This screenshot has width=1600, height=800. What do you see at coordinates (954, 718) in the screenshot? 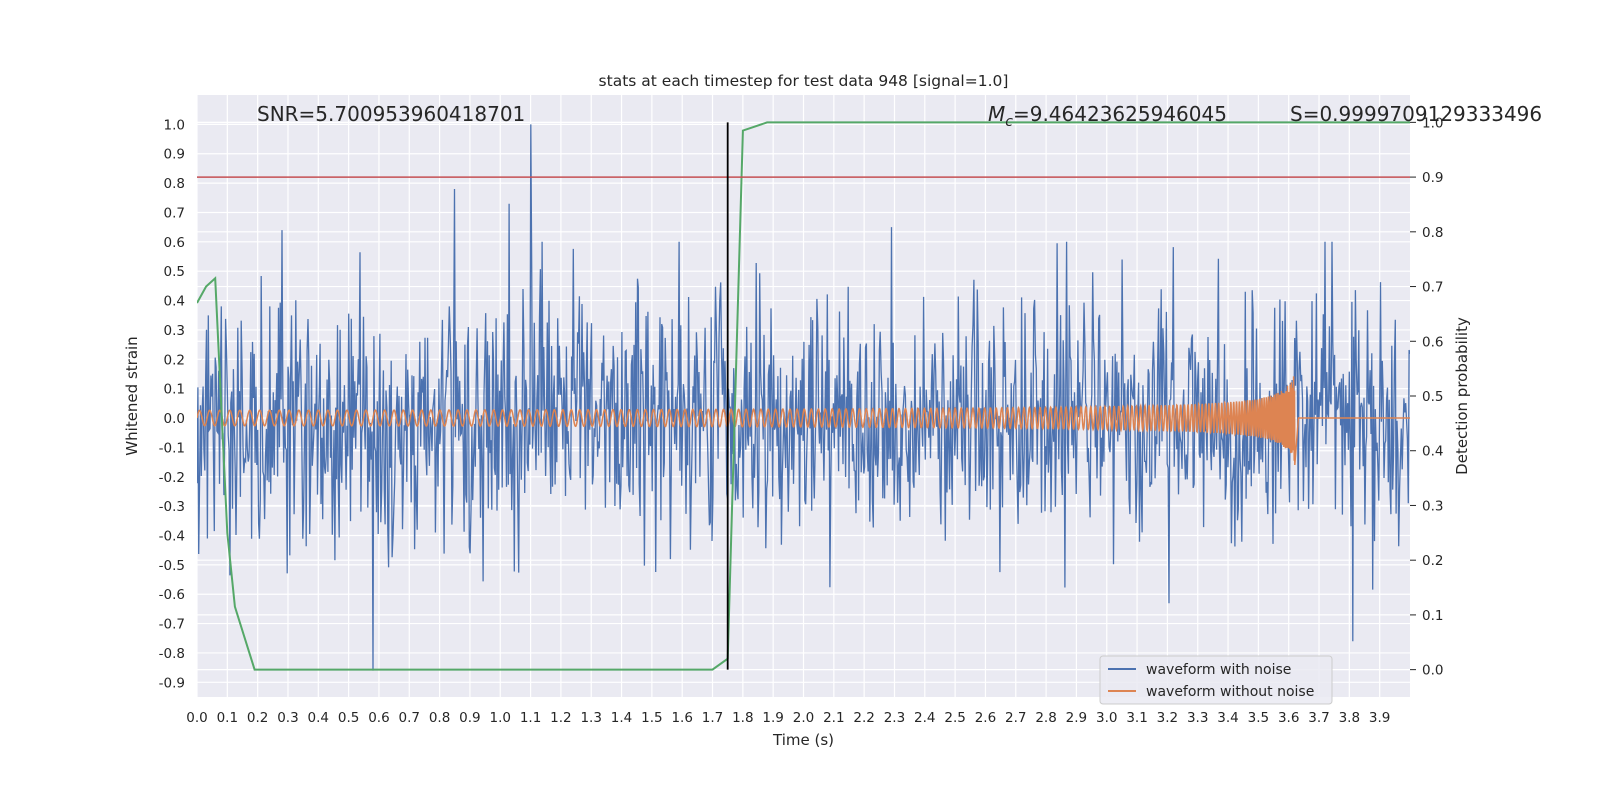
I see `x-tick-label: 2.5` at bounding box center [954, 718].